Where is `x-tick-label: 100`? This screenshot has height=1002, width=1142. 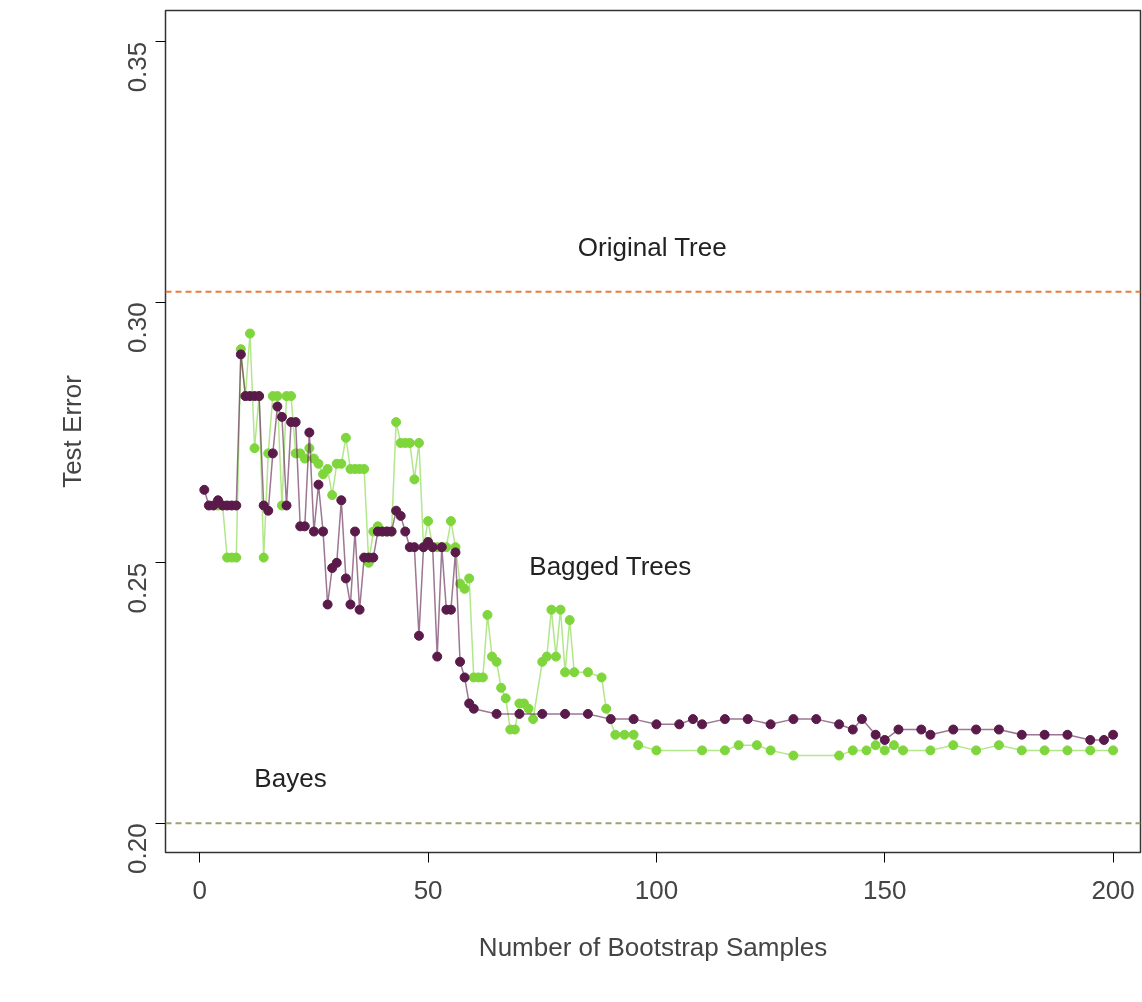 x-tick-label: 100 is located at coordinates (656, 889).